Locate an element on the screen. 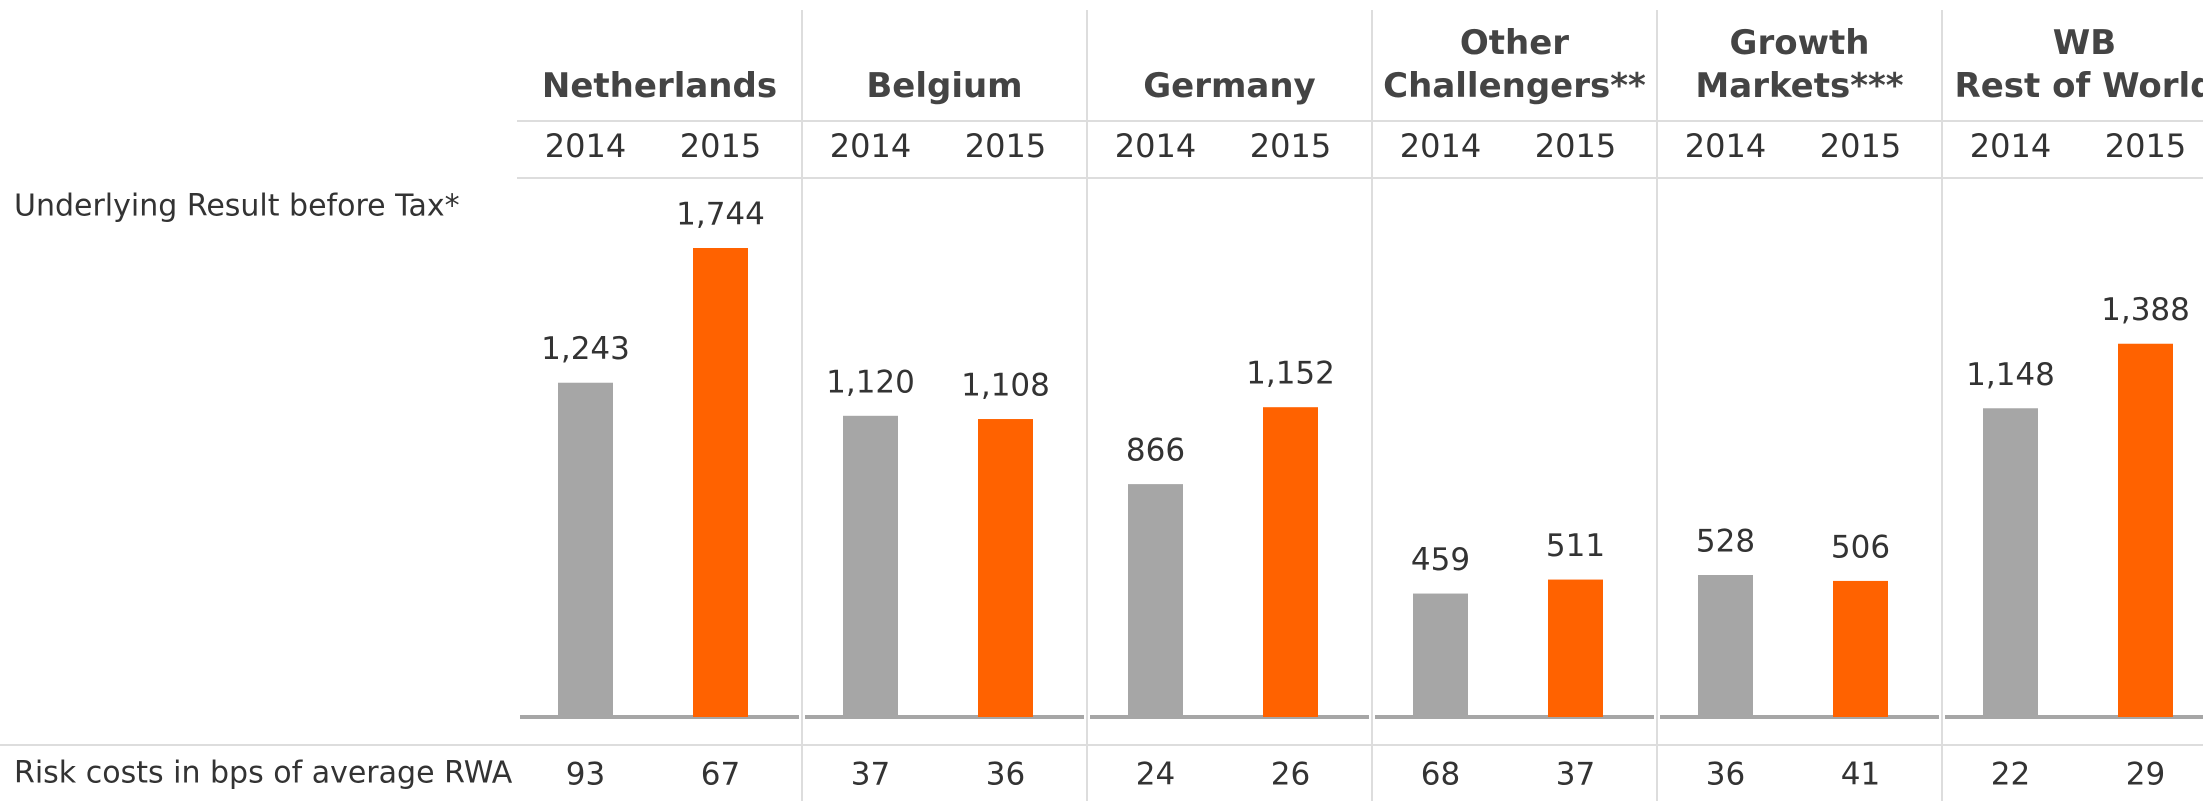 This screenshot has height=801, width=2203. value-label: 1,388 is located at coordinates (2145, 310).